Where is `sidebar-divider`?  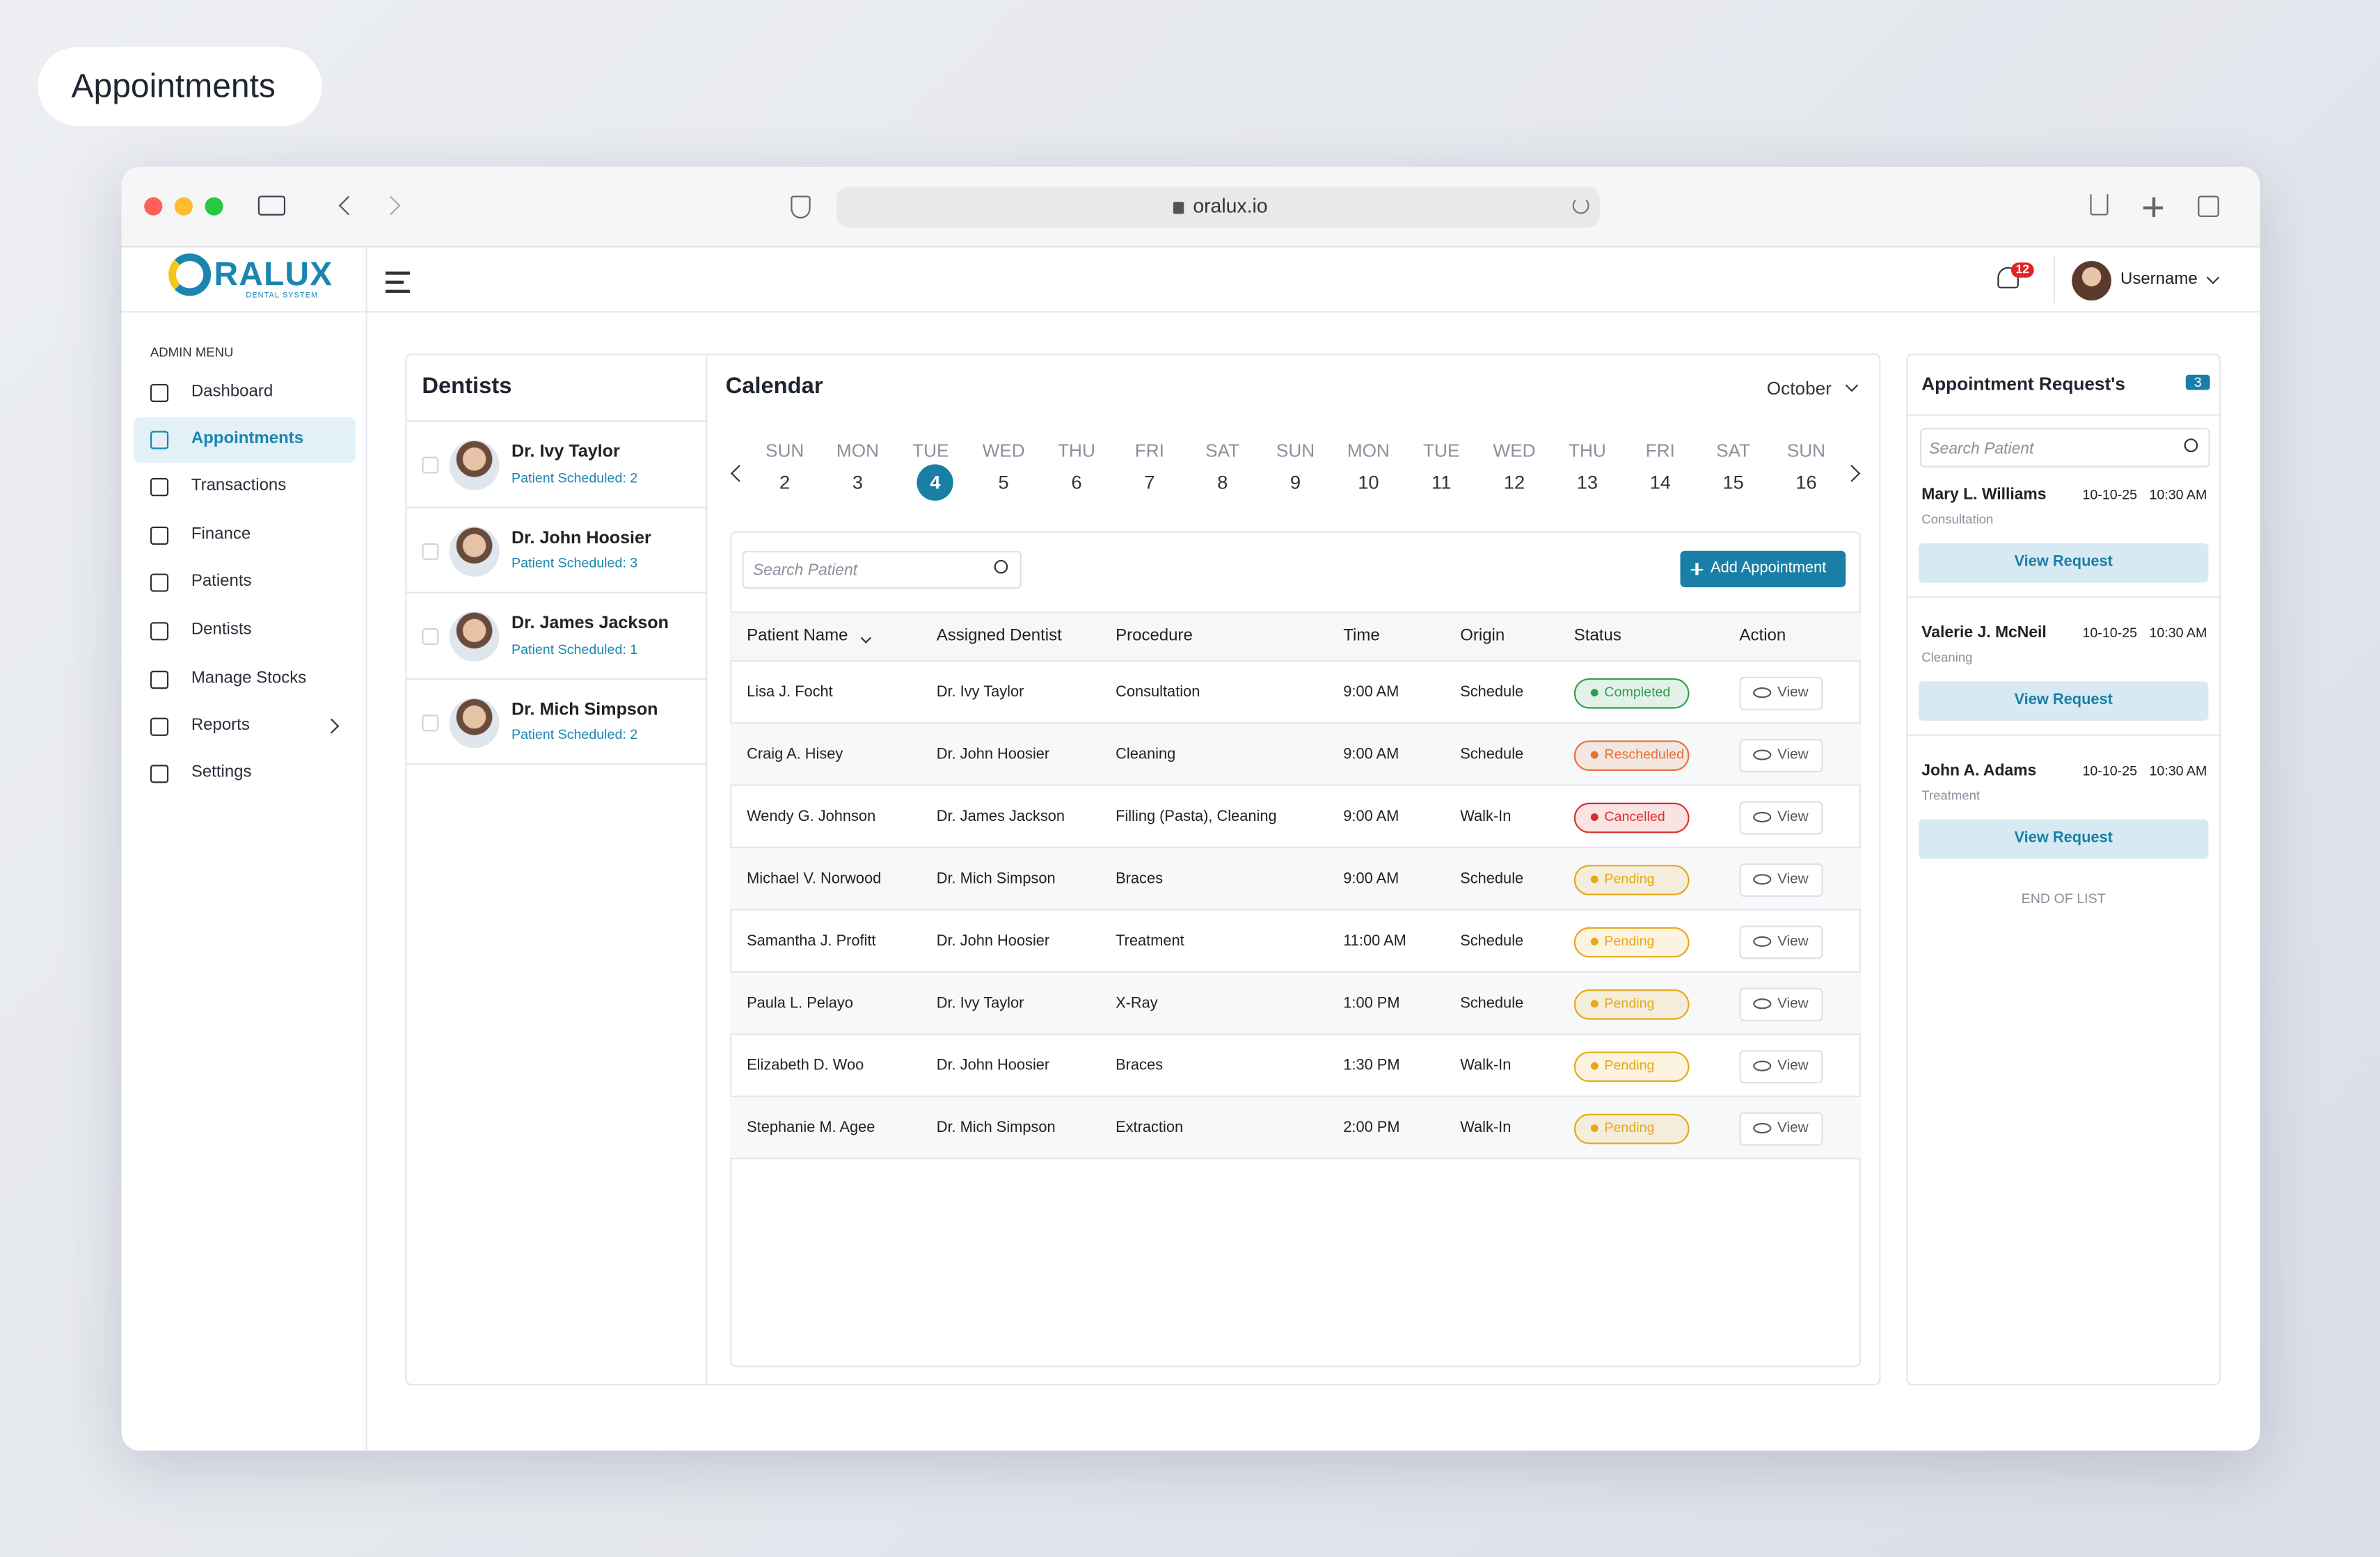
sidebar-divider is located at coordinates (366, 849).